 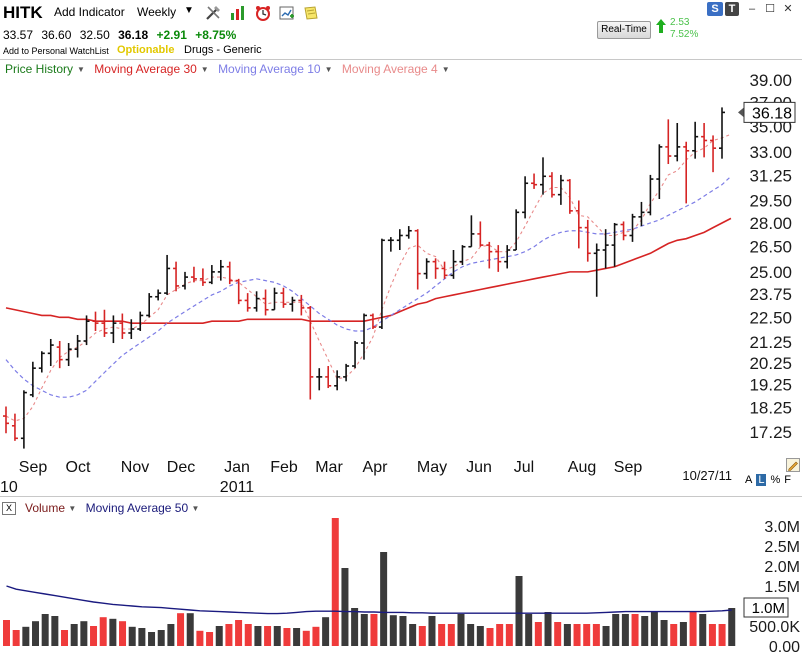 I want to click on s-button: S, so click(x=715, y=9).